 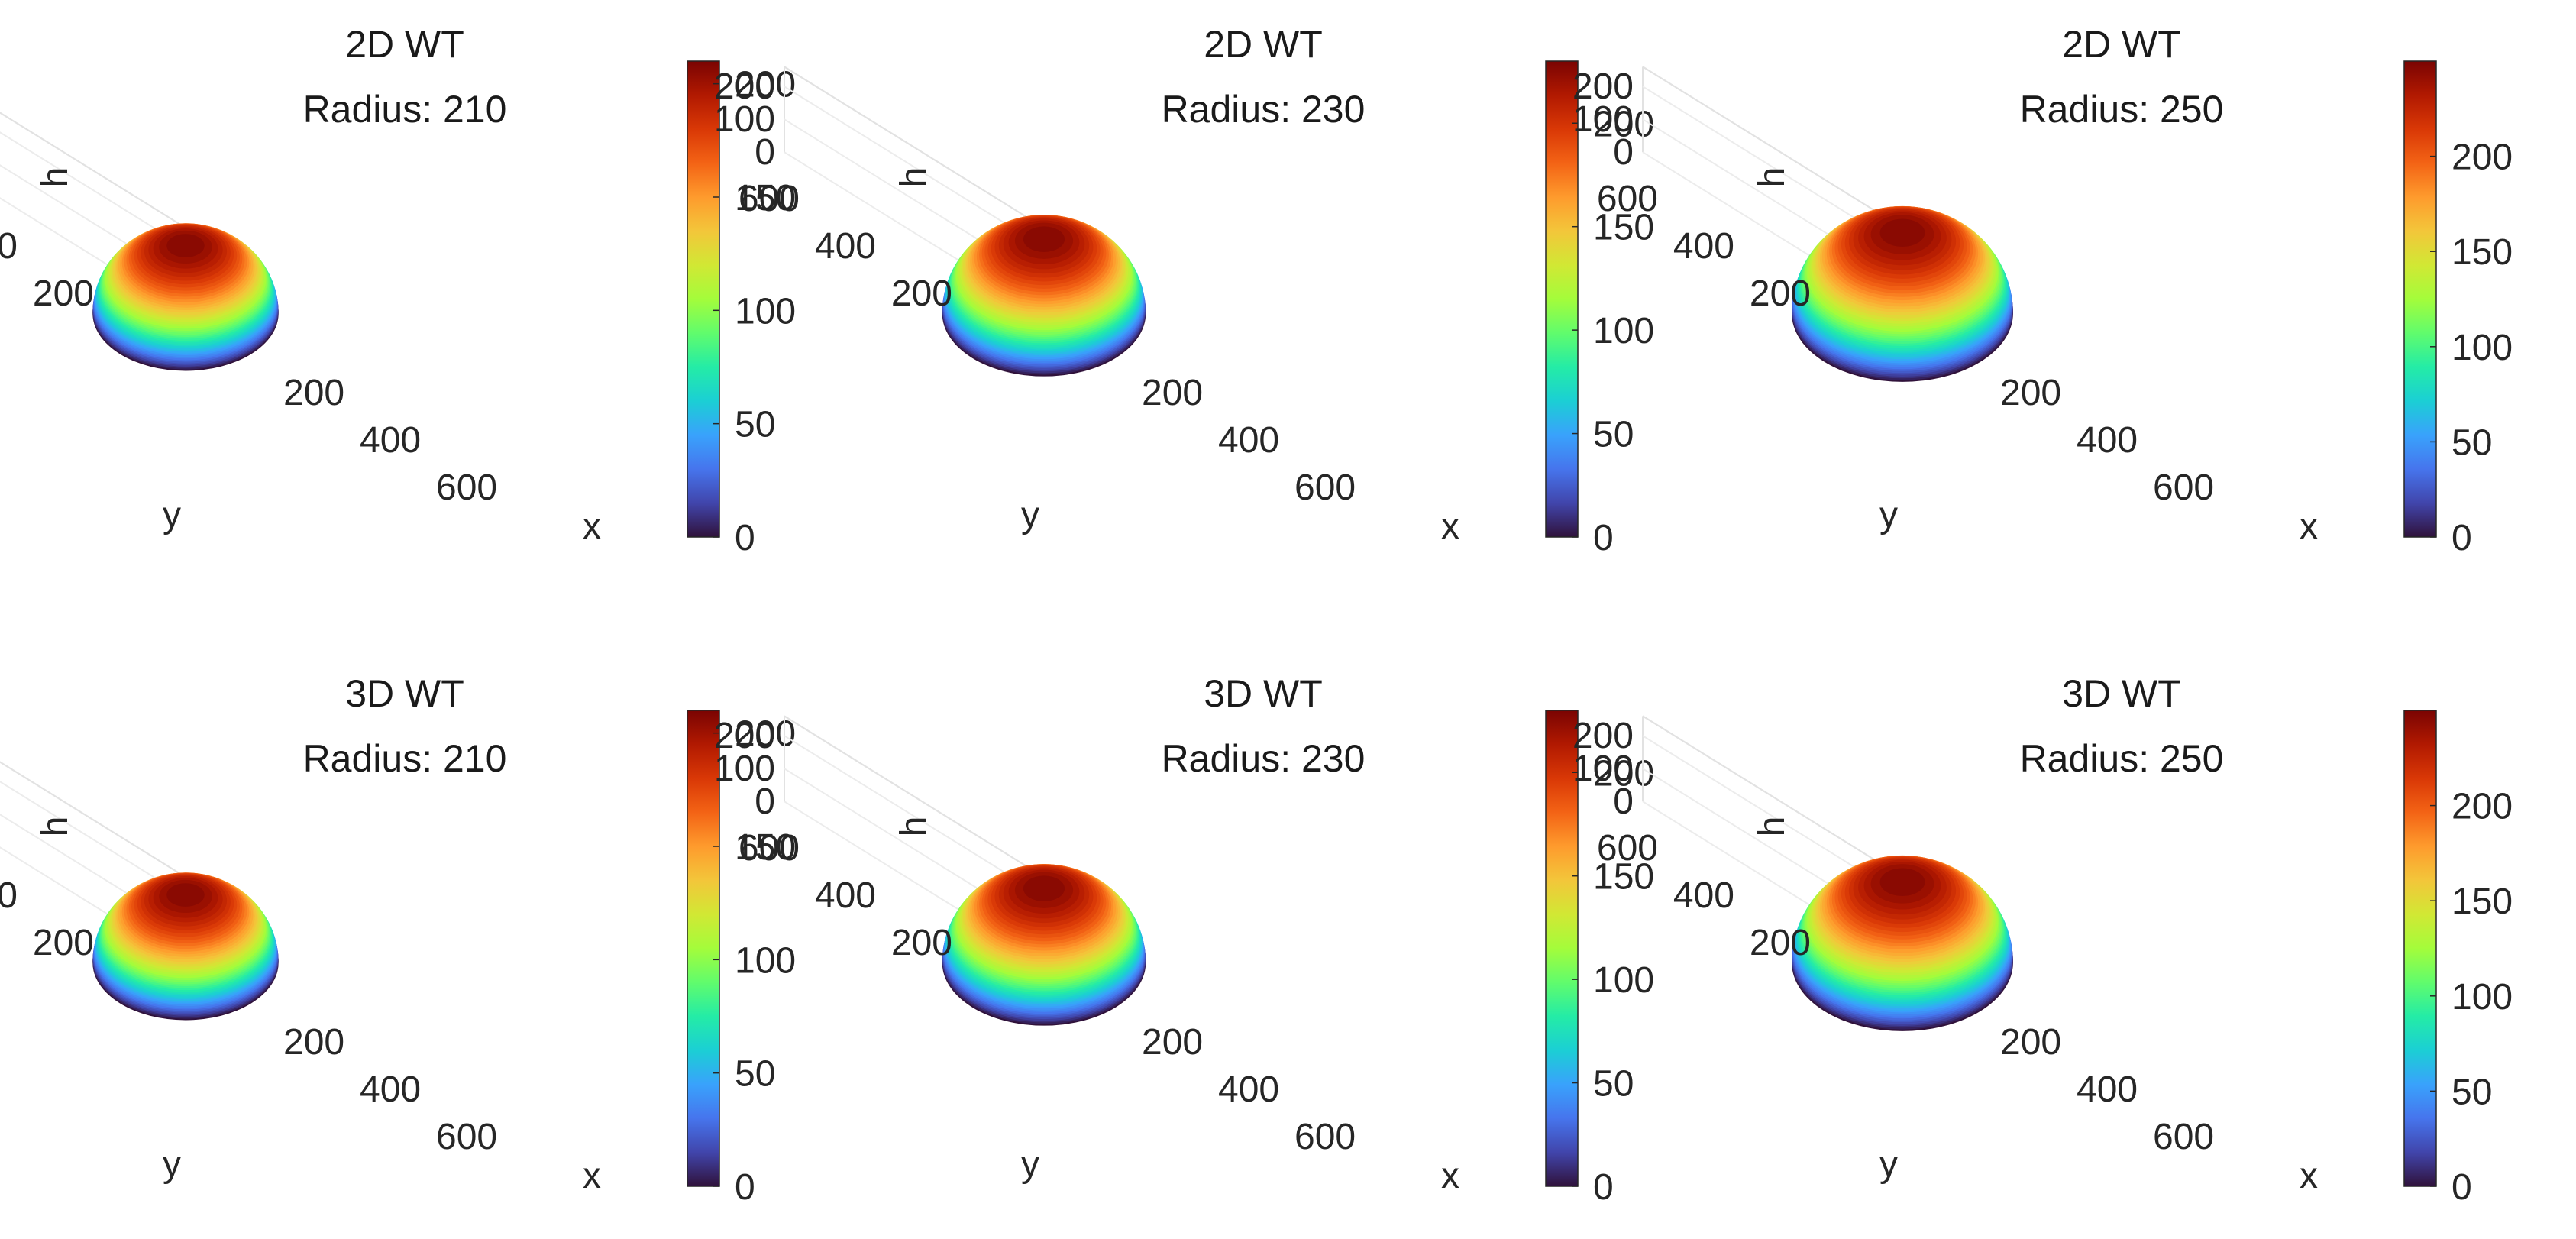 I want to click on subplot-subtitle: Radius: 210, so click(x=405, y=109).